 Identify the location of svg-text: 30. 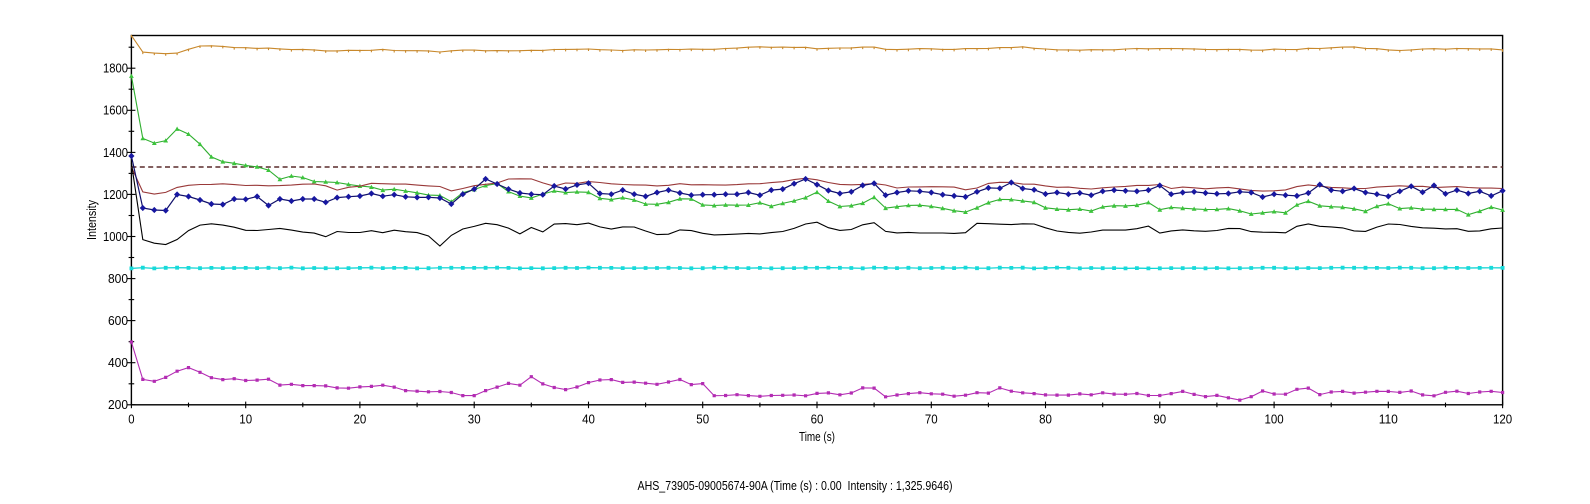
(474, 420).